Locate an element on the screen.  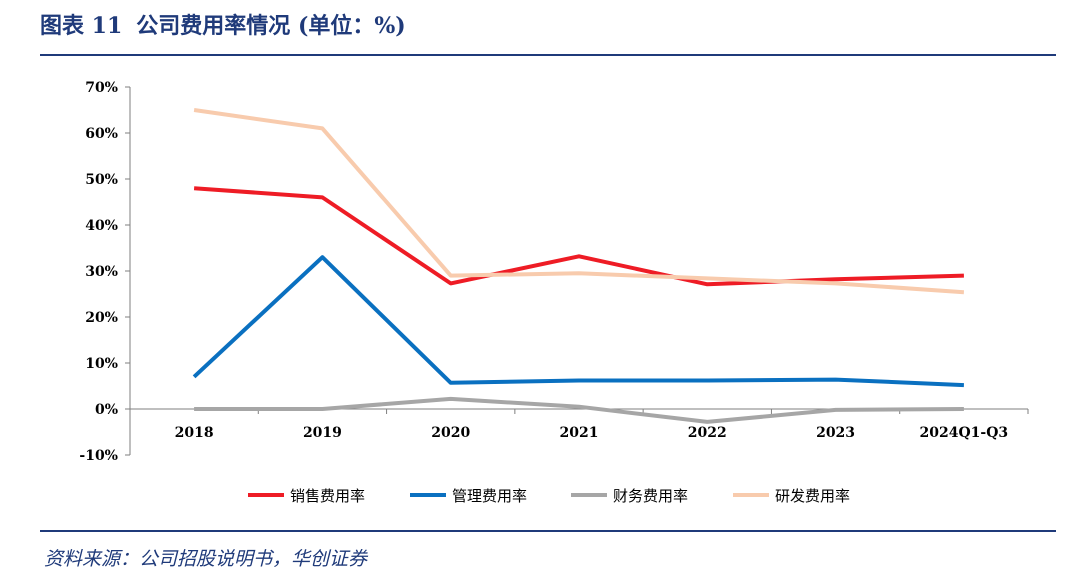
figure-title-text: 公司费用率情况 (单位：%) is located at coordinates (271, 26).